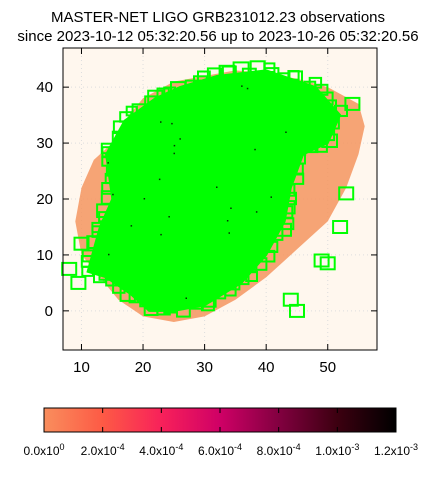  Describe the element at coordinates (49, 311) in the screenshot. I see `y-tick-label: 0` at that location.